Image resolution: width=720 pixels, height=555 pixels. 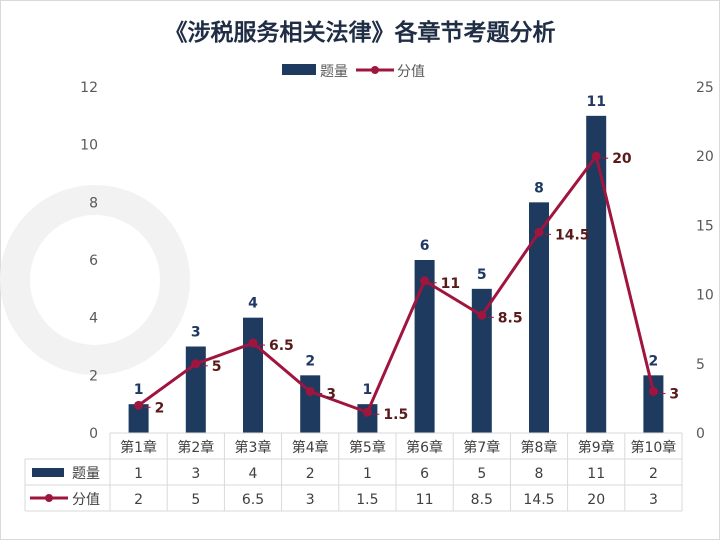 I want to click on bar-data-label: 6, so click(x=425, y=246).